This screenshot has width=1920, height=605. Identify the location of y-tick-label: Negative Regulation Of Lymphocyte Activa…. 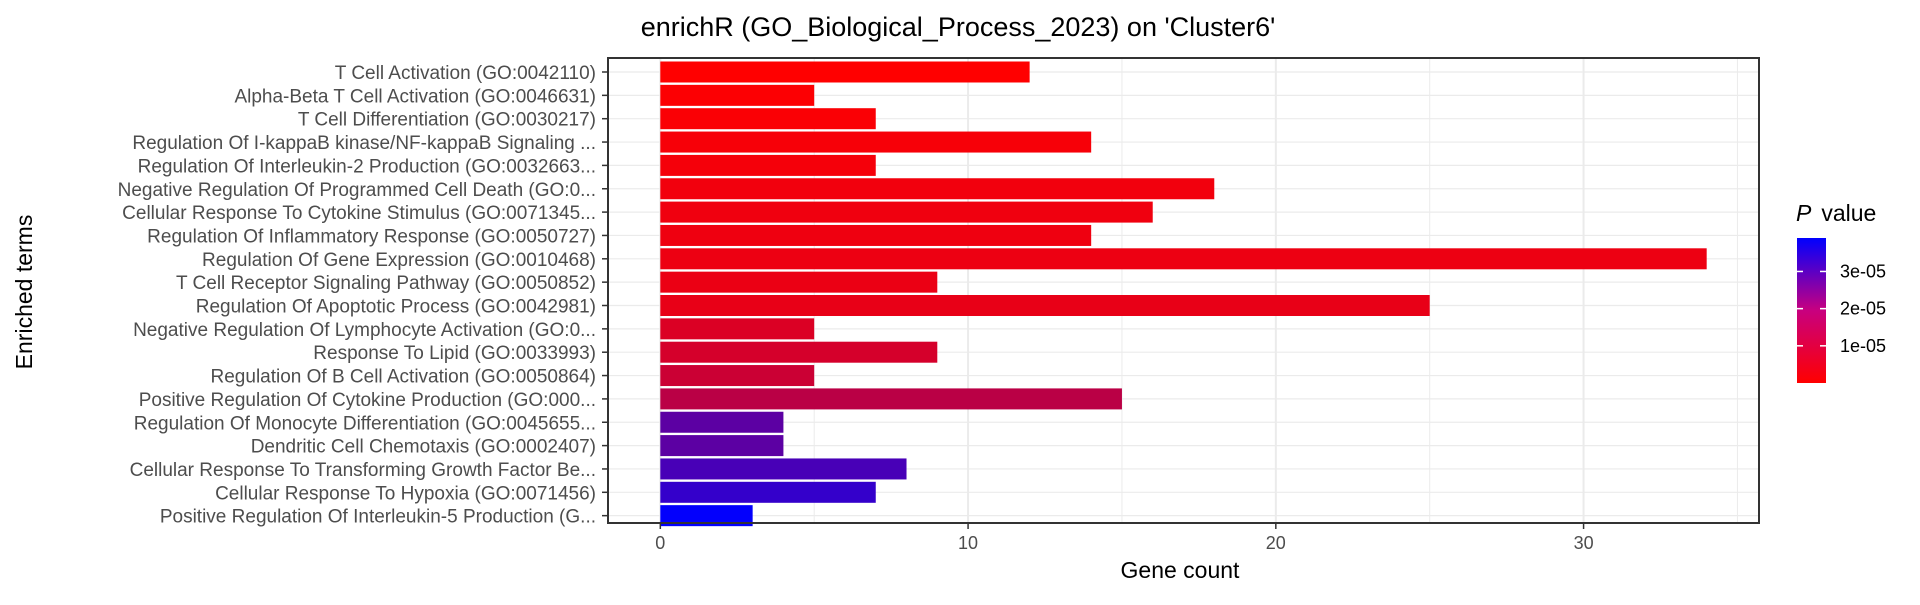
(364, 330).